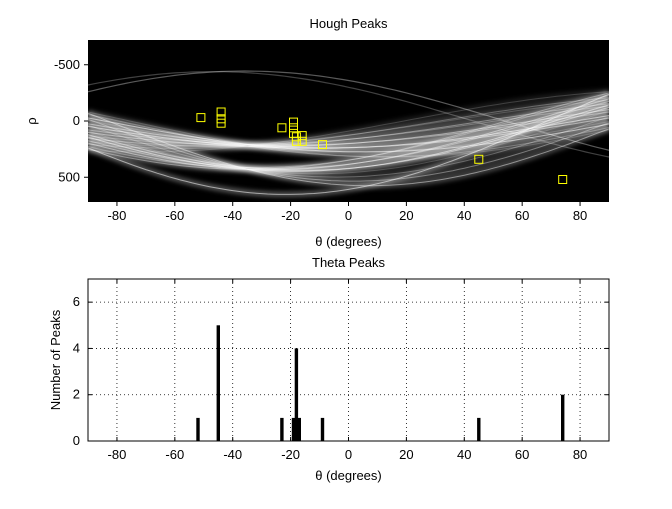 Image resolution: width=672 pixels, height=509 pixels. I want to click on hough-y-tick-label: 0, so click(76, 120).